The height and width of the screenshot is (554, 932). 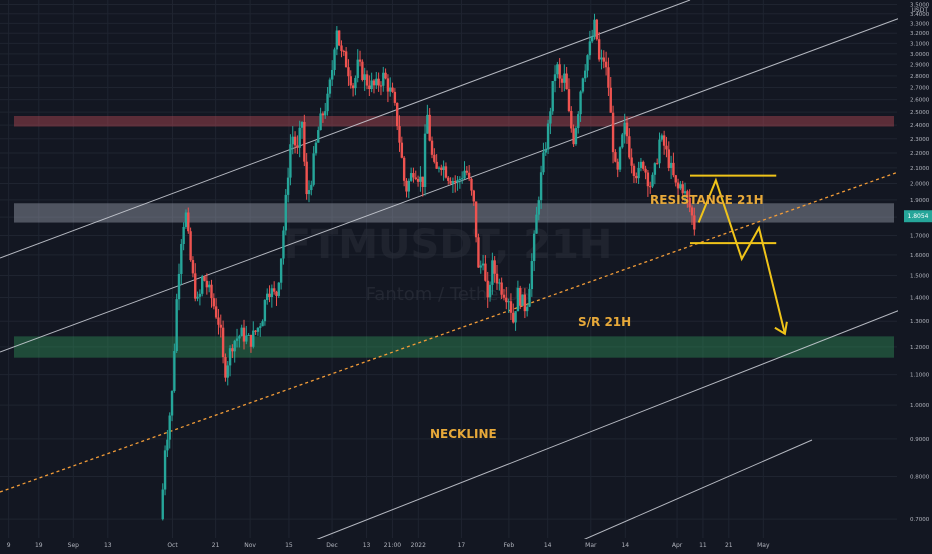 I want to click on zone-sr, so click(x=454, y=213).